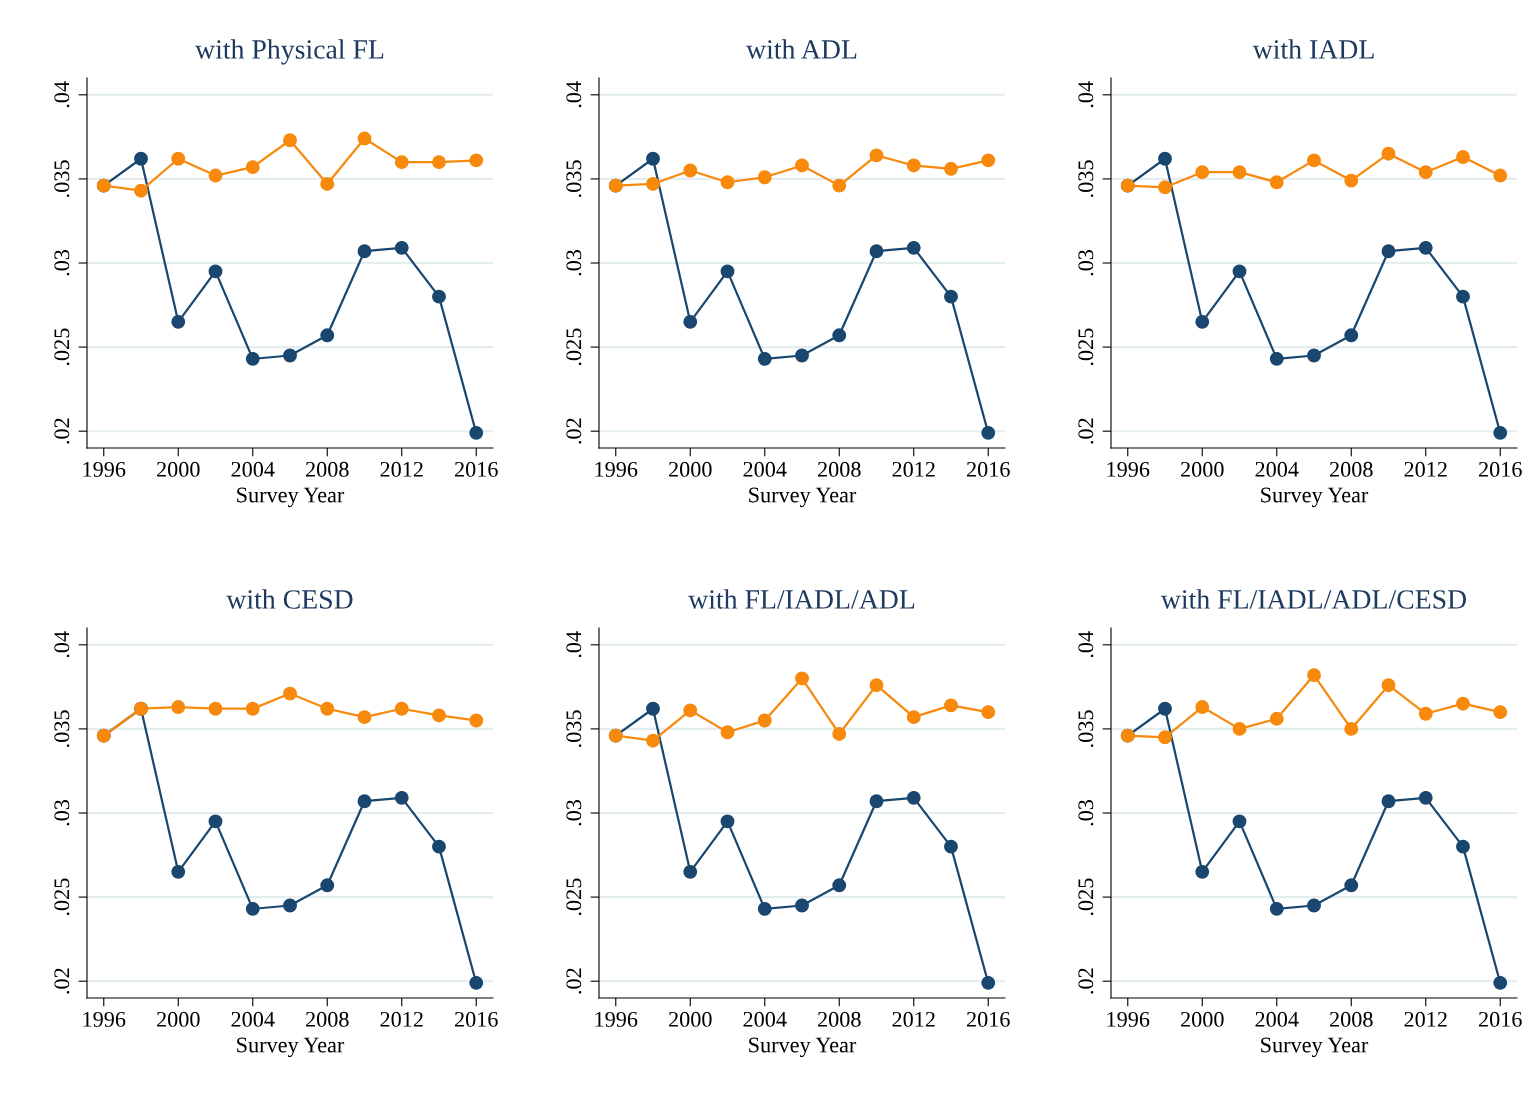 This screenshot has height=1098, width=1536. What do you see at coordinates (289, 52) in the screenshot?
I see `chart-title: with Physical FL` at bounding box center [289, 52].